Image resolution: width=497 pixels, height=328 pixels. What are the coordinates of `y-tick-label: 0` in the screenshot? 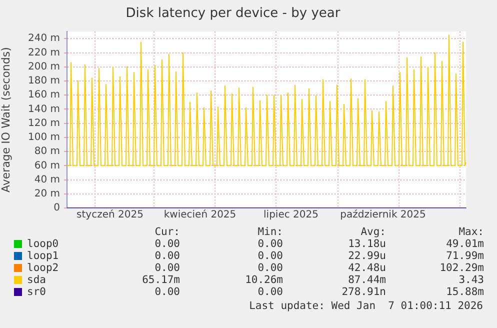 It's located at (57, 208).